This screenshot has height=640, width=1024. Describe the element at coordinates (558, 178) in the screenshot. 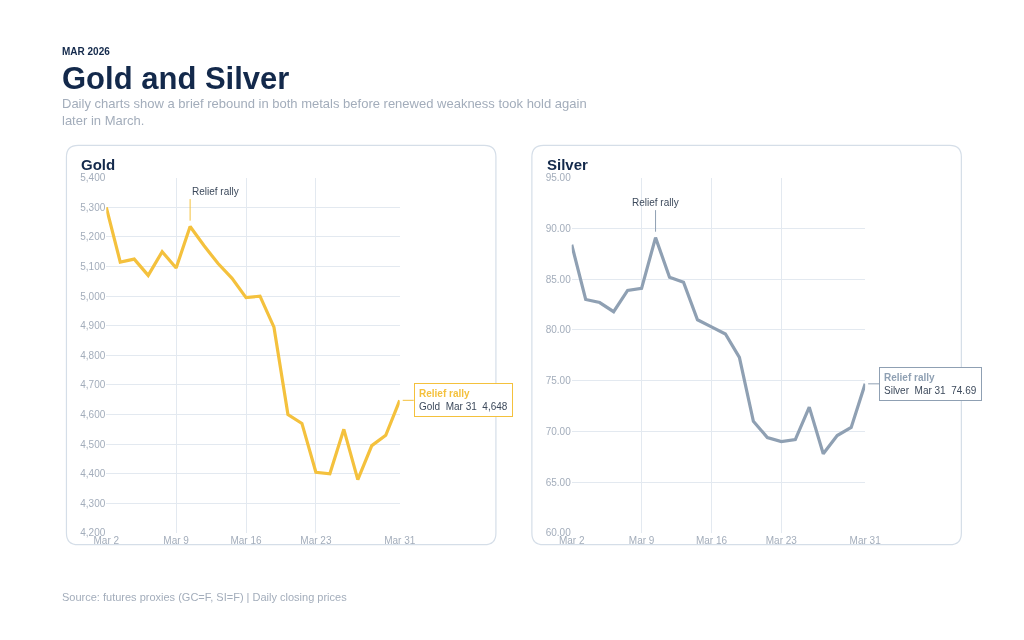

I see `y-tick-label: 95.00` at that location.